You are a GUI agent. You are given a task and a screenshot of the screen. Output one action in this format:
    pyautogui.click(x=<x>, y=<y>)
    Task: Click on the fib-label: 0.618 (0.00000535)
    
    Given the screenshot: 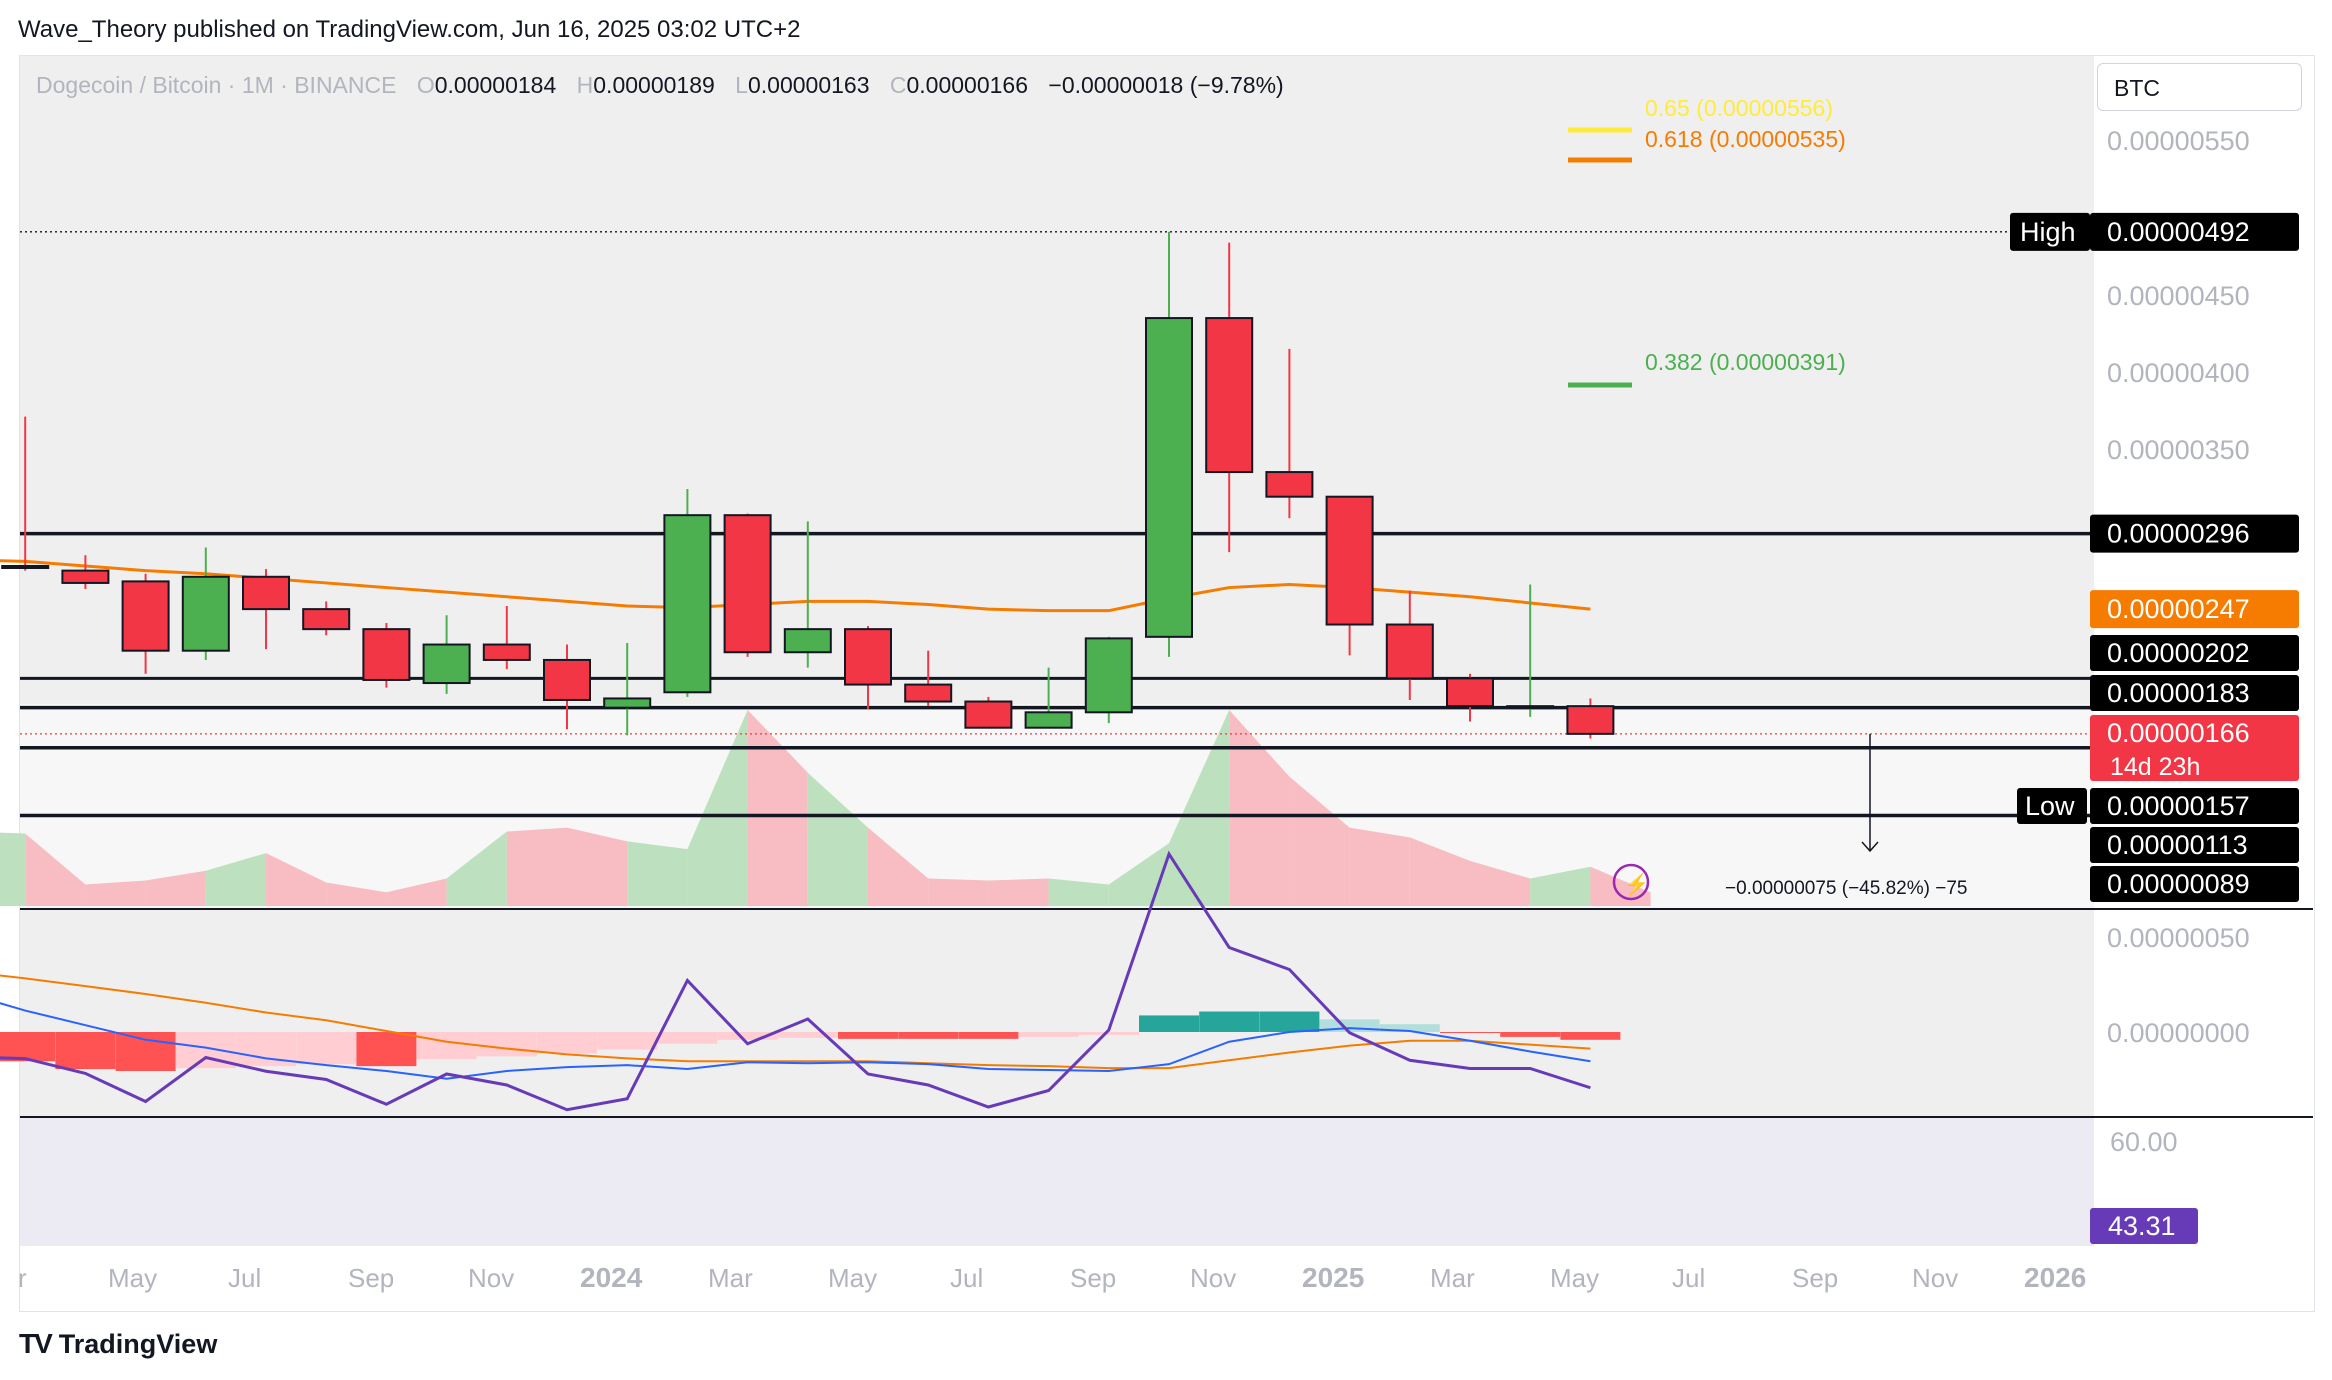 What is the action you would take?
    pyautogui.click(x=1745, y=139)
    